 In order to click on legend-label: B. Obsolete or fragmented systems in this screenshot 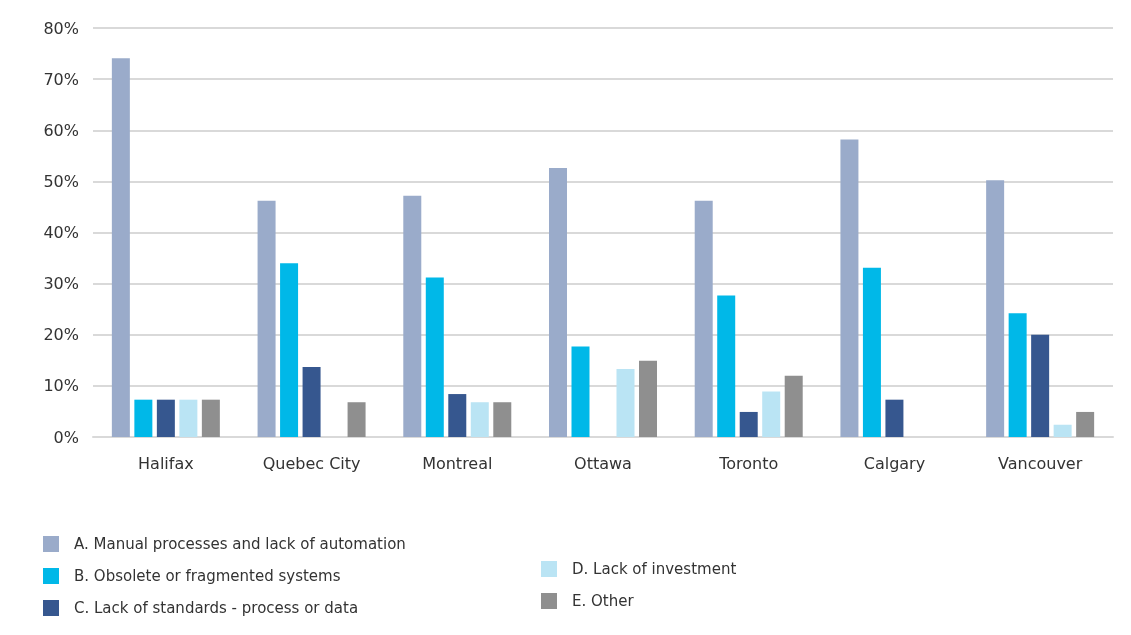, I will do `click(207, 576)`.